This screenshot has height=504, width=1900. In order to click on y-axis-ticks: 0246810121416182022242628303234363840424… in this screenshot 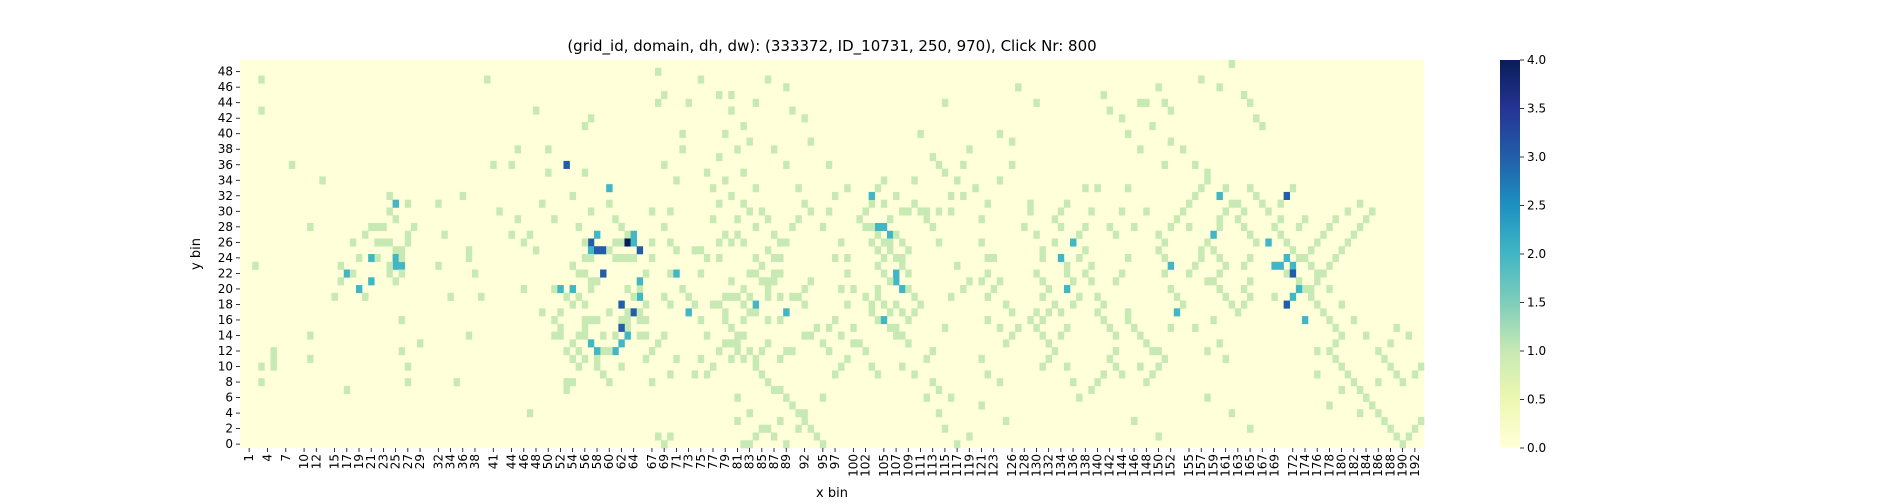, I will do `click(229, 258)`.